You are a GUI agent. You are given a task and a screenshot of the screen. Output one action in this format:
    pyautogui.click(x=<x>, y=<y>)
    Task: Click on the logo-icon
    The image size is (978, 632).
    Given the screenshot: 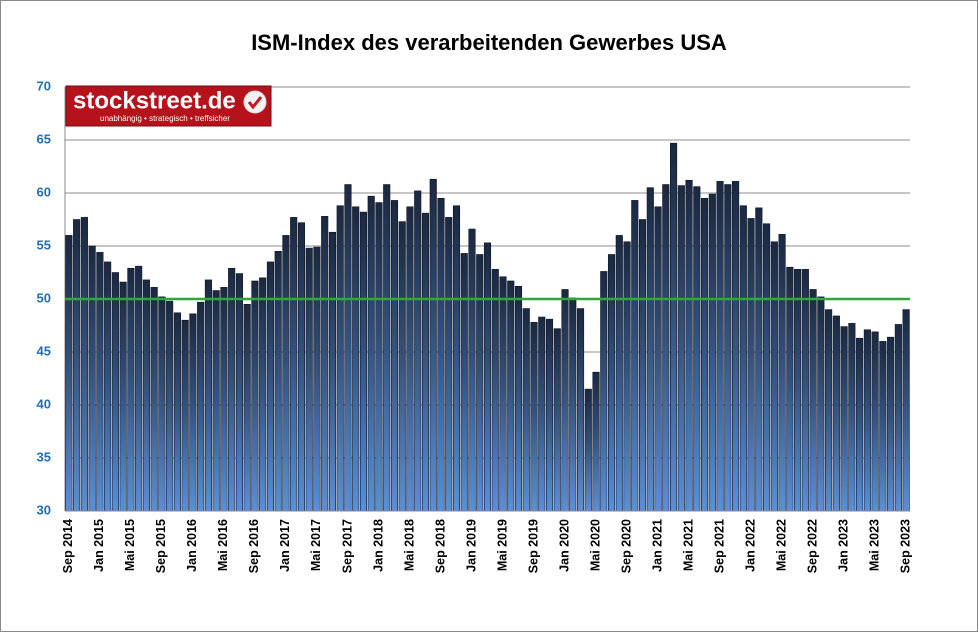 What is the action you would take?
    pyautogui.click(x=255, y=102)
    